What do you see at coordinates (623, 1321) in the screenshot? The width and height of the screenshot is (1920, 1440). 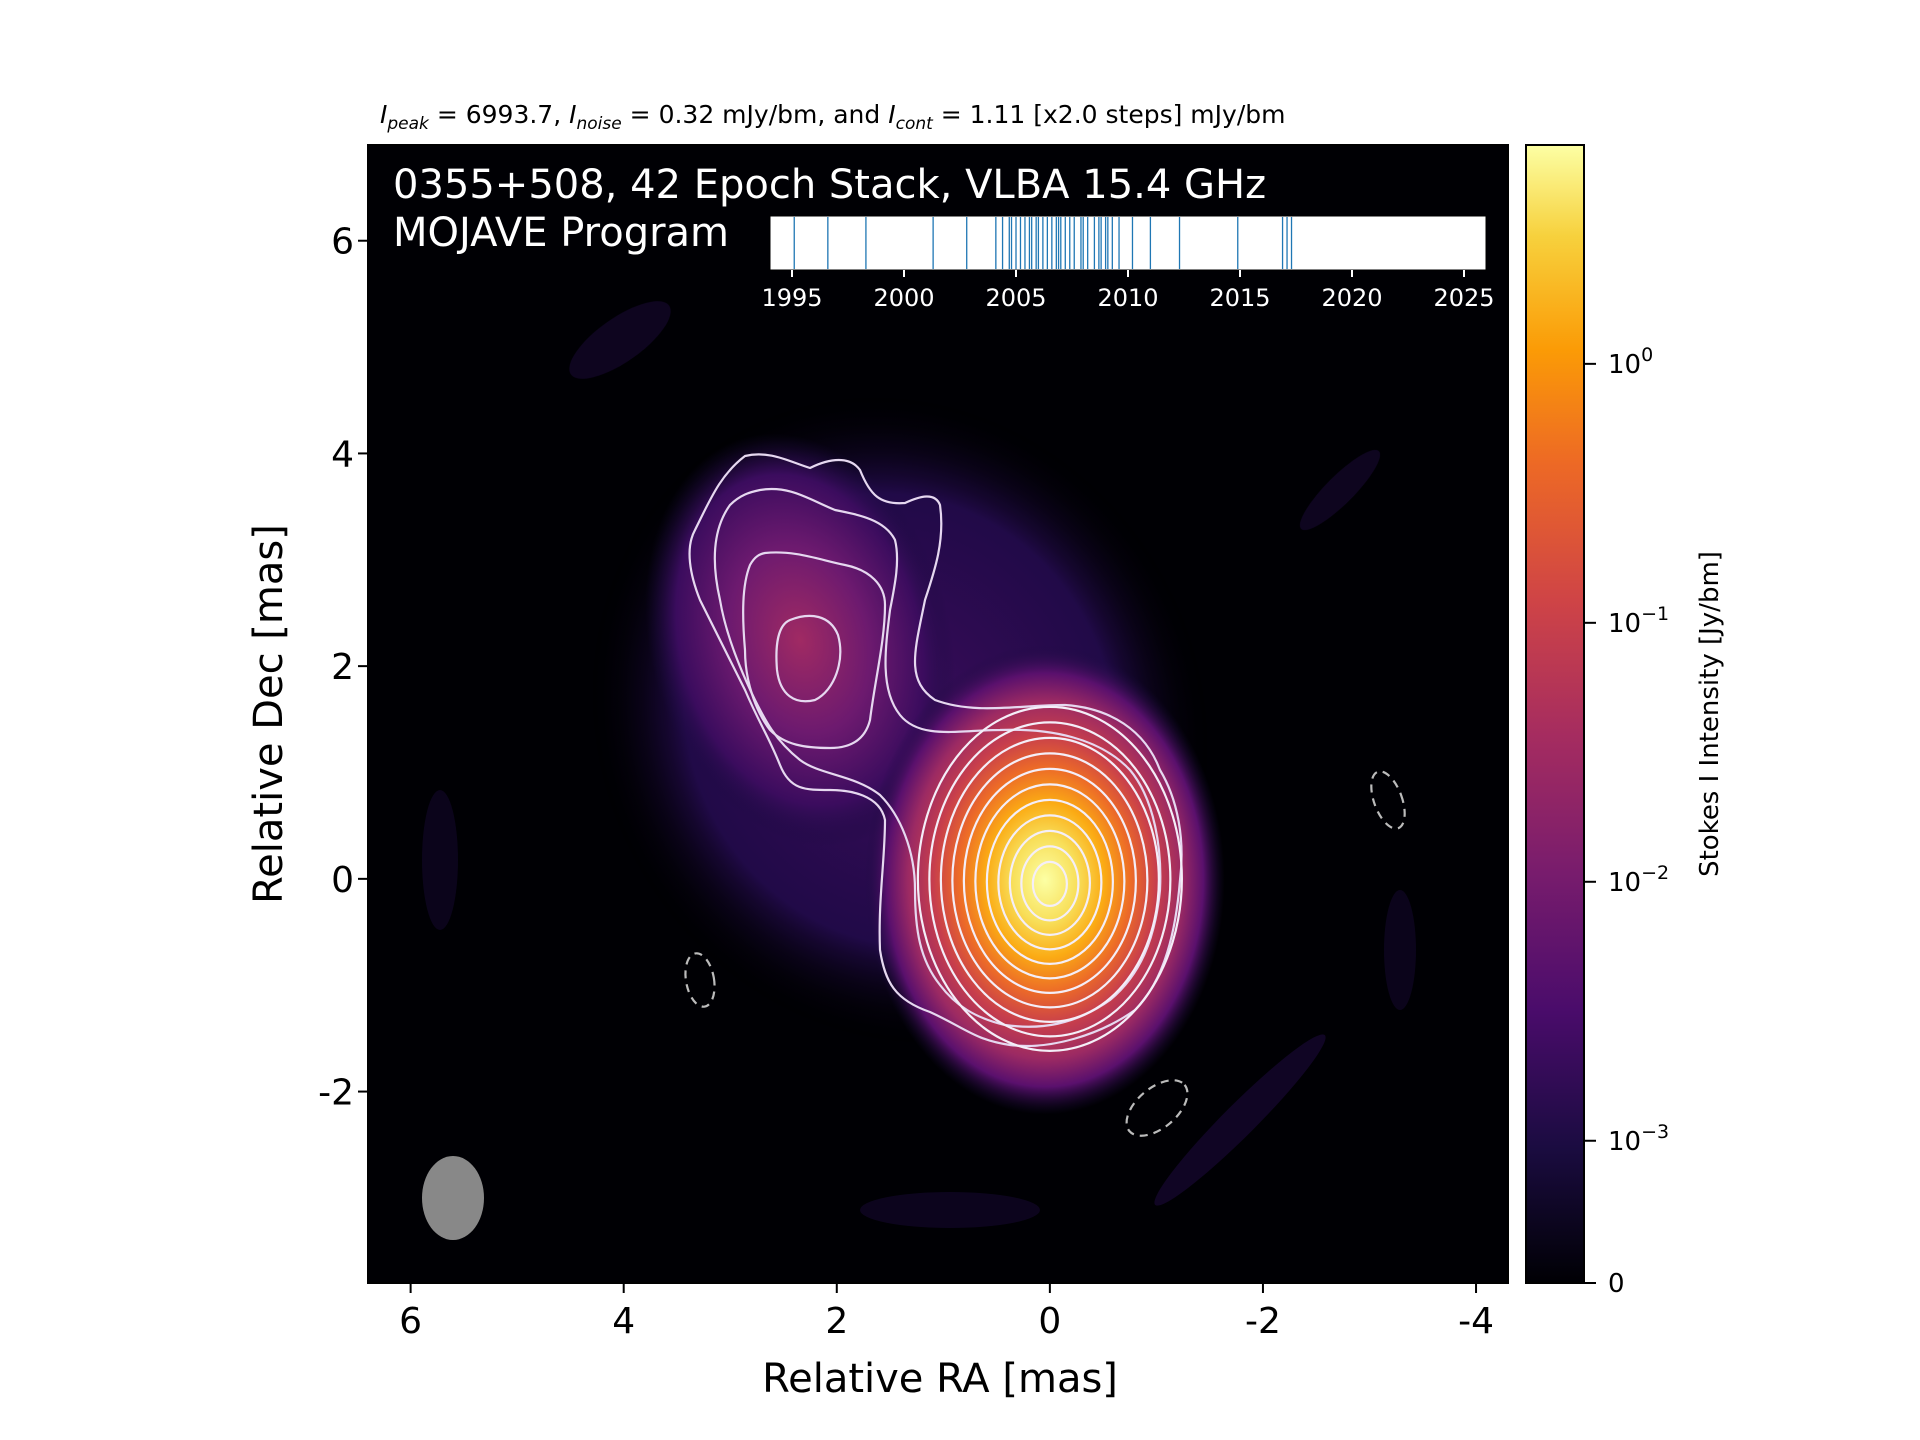 I see `x-tick-label: 4` at bounding box center [623, 1321].